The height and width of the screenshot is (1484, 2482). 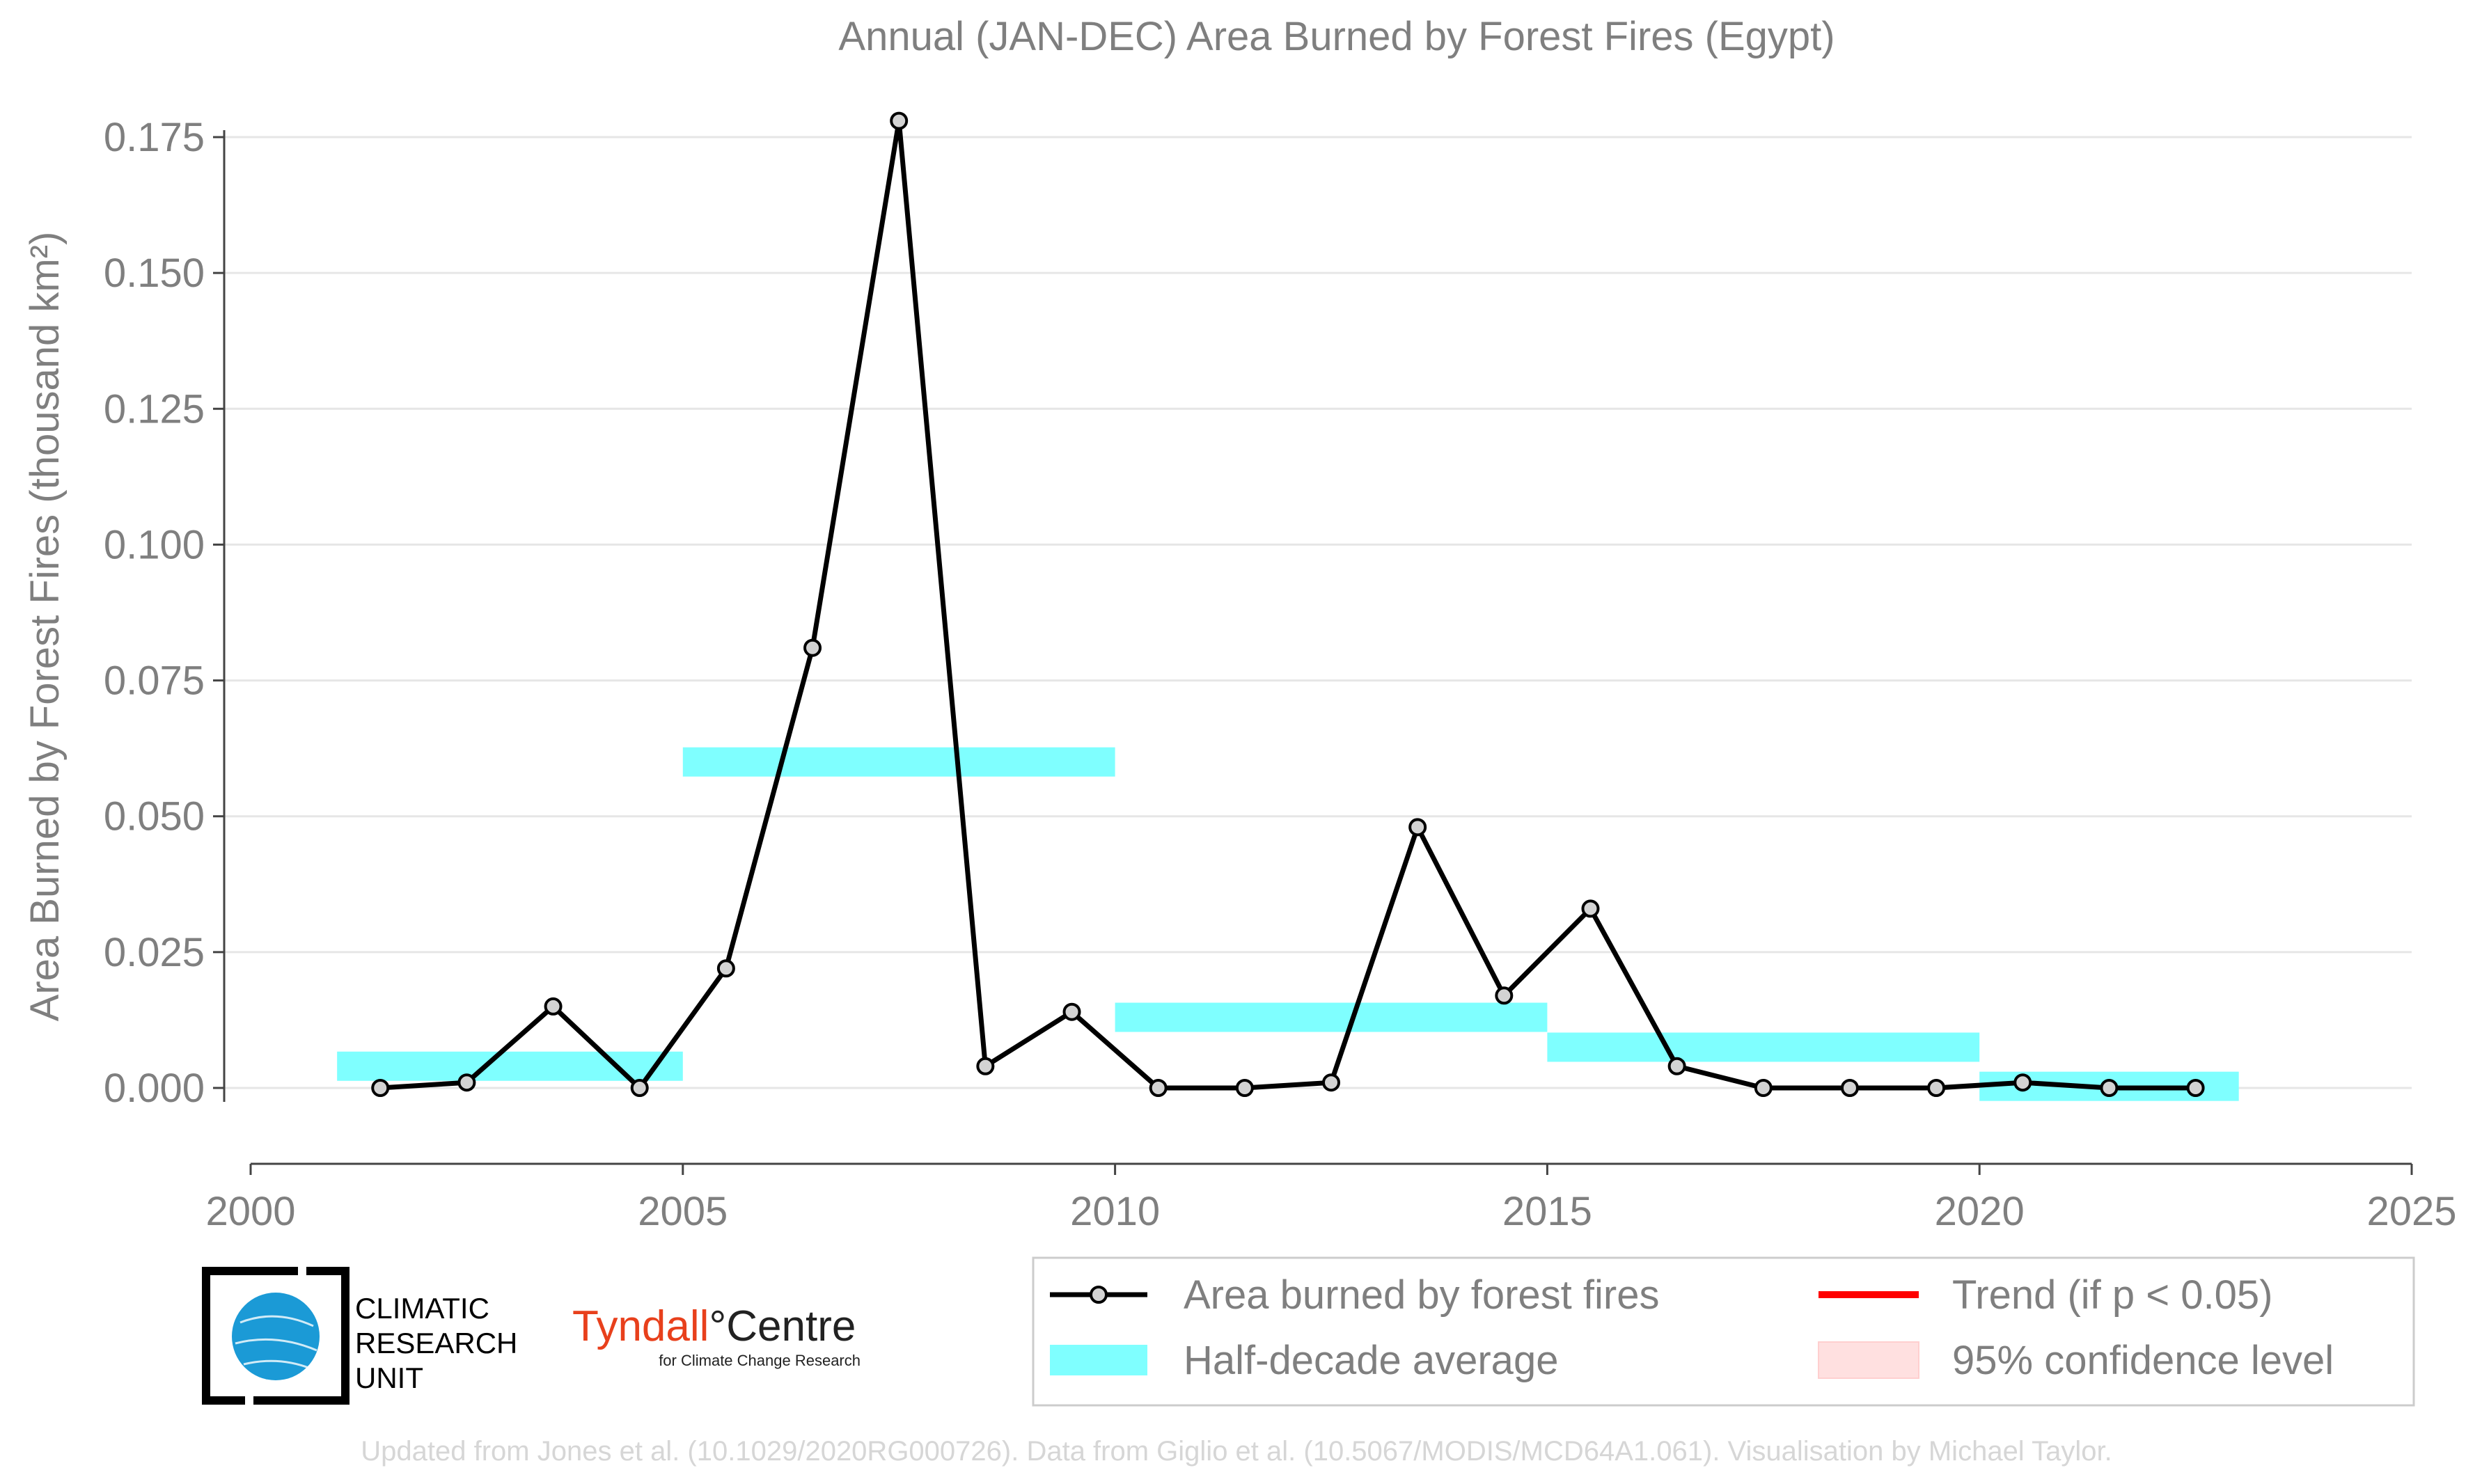 I want to click on x-tick-label: 2010, so click(x=1115, y=1211).